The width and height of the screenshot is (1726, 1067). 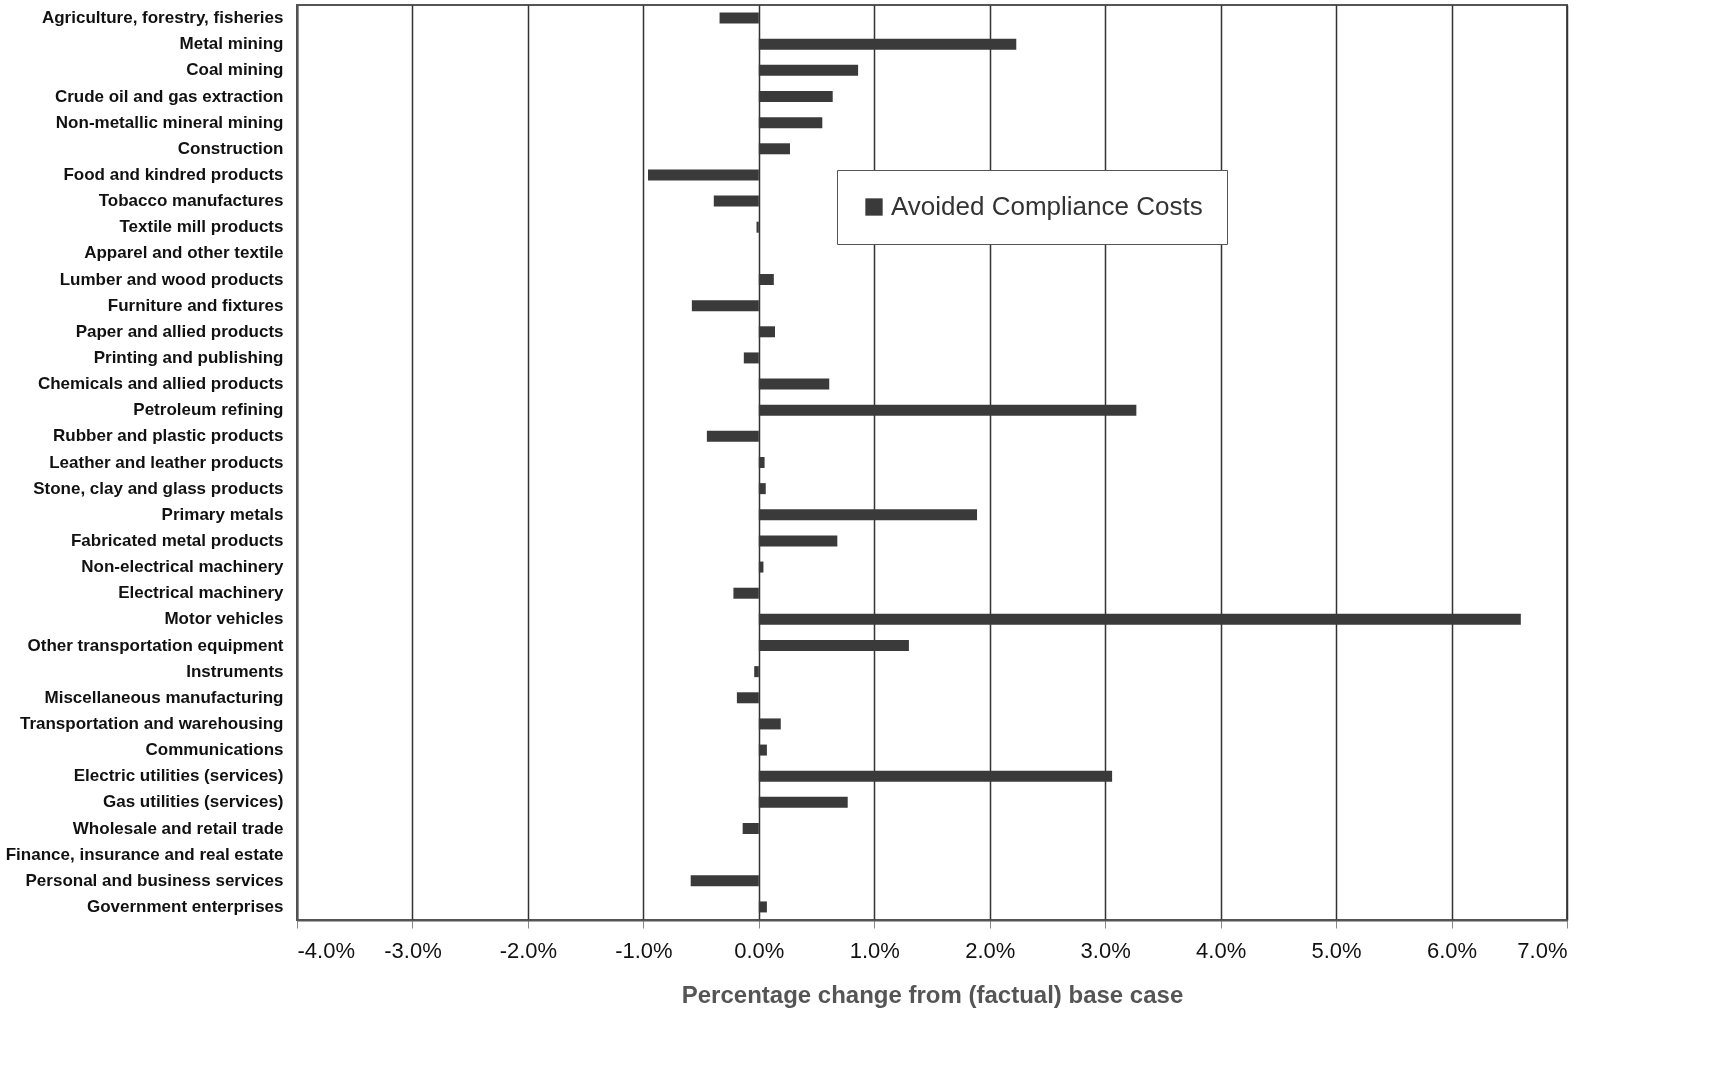 What do you see at coordinates (235, 70) in the screenshot?
I see `y-tick-label: Coal mining` at bounding box center [235, 70].